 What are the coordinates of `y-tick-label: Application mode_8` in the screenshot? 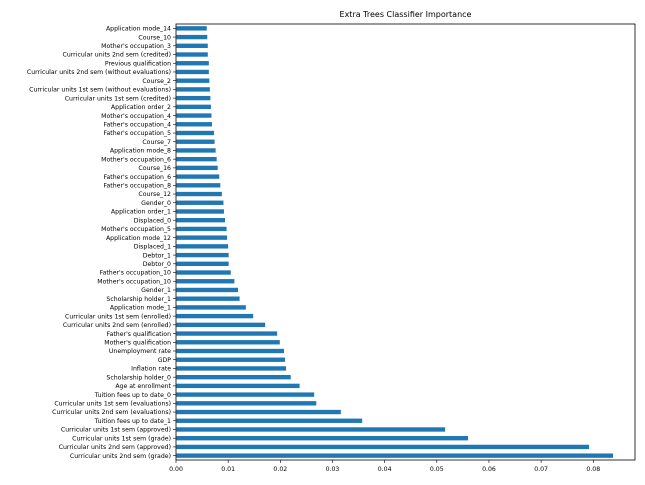 It's located at (140, 151).